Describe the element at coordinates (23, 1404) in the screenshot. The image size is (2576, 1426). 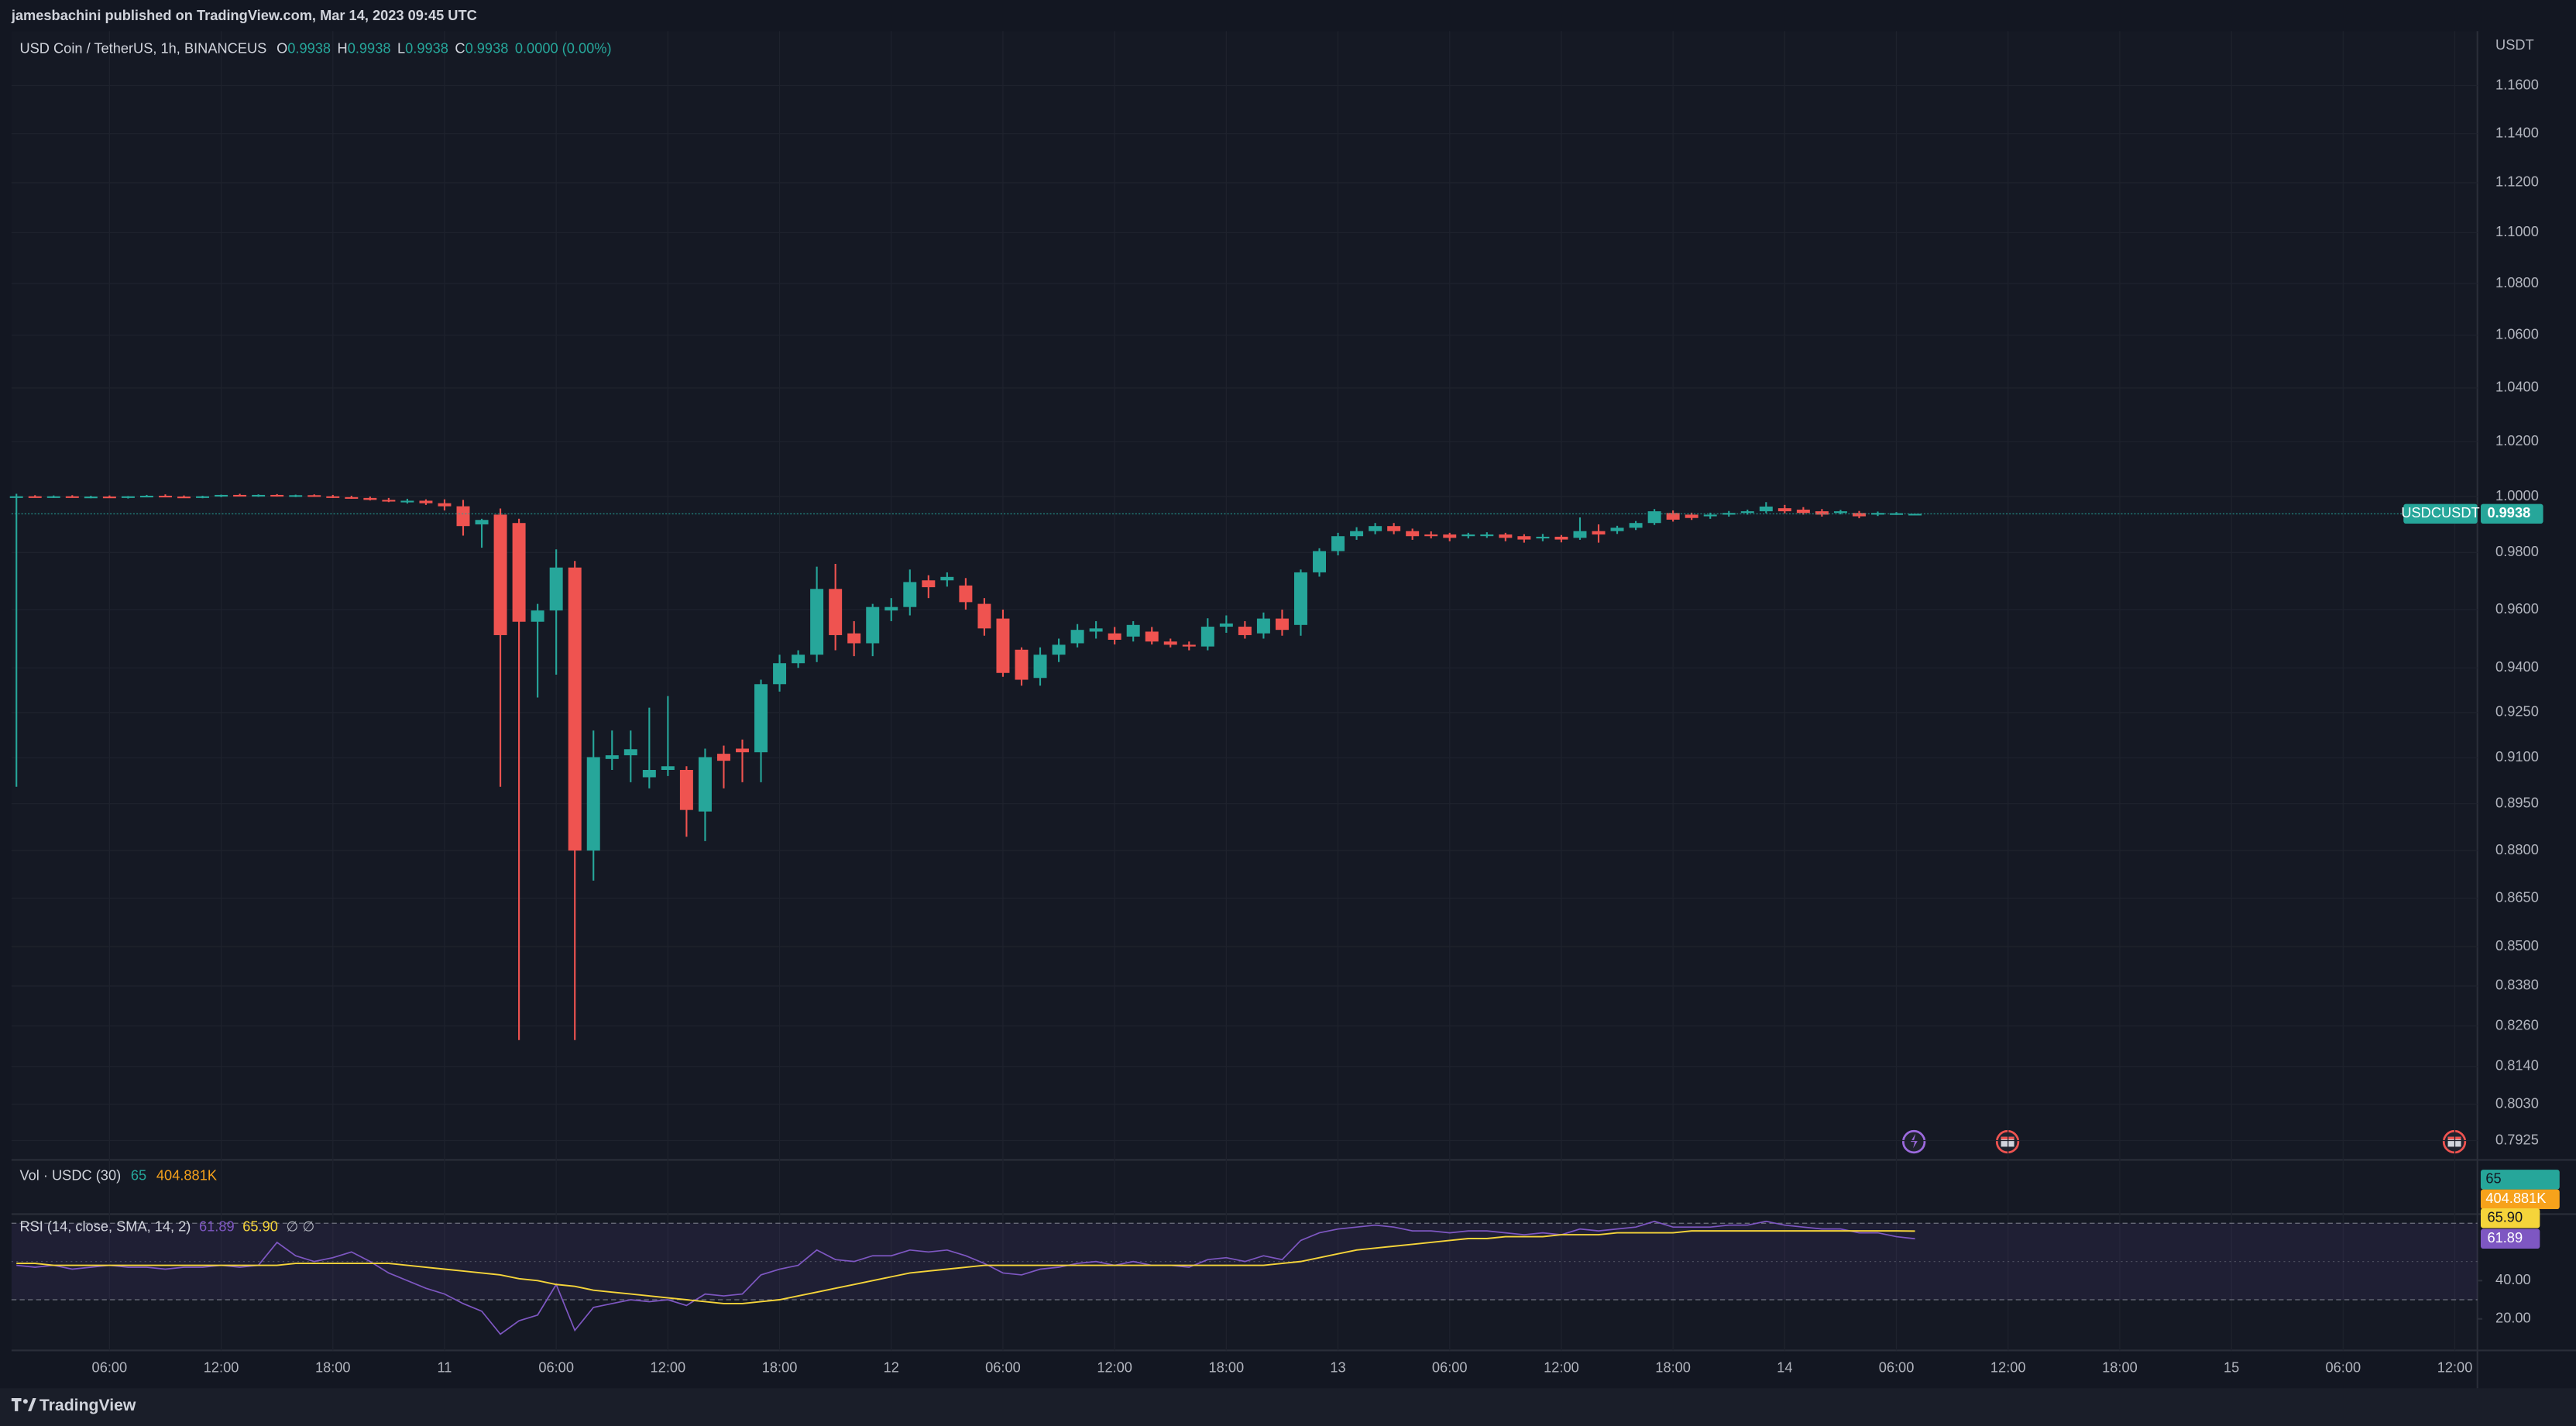
I see `footer-logo` at that location.